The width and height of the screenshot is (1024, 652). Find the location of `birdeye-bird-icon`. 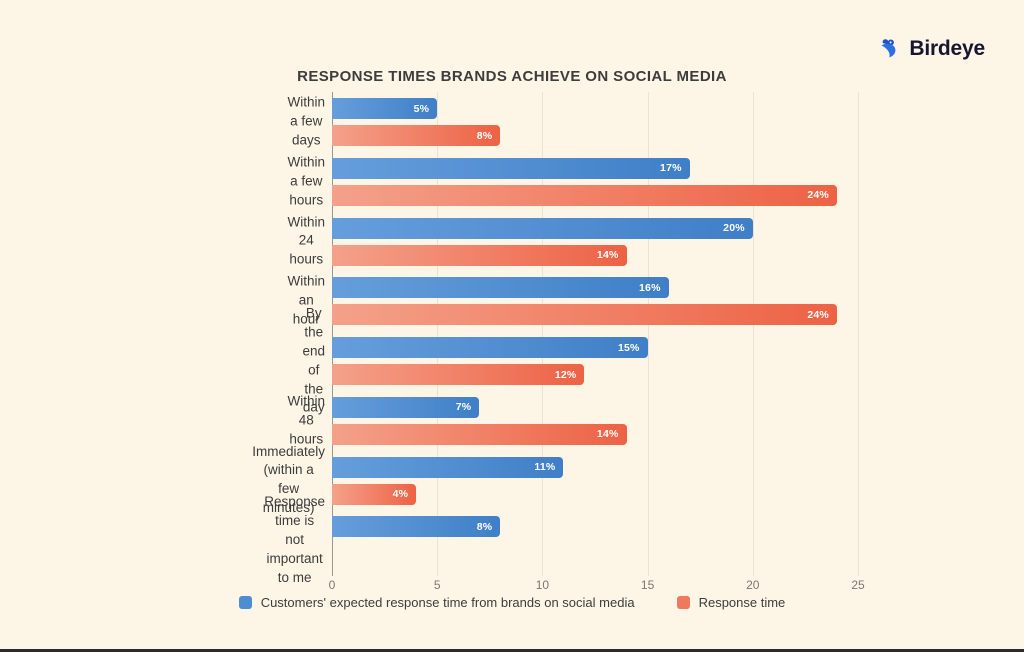

birdeye-bird-icon is located at coordinates (890, 48).